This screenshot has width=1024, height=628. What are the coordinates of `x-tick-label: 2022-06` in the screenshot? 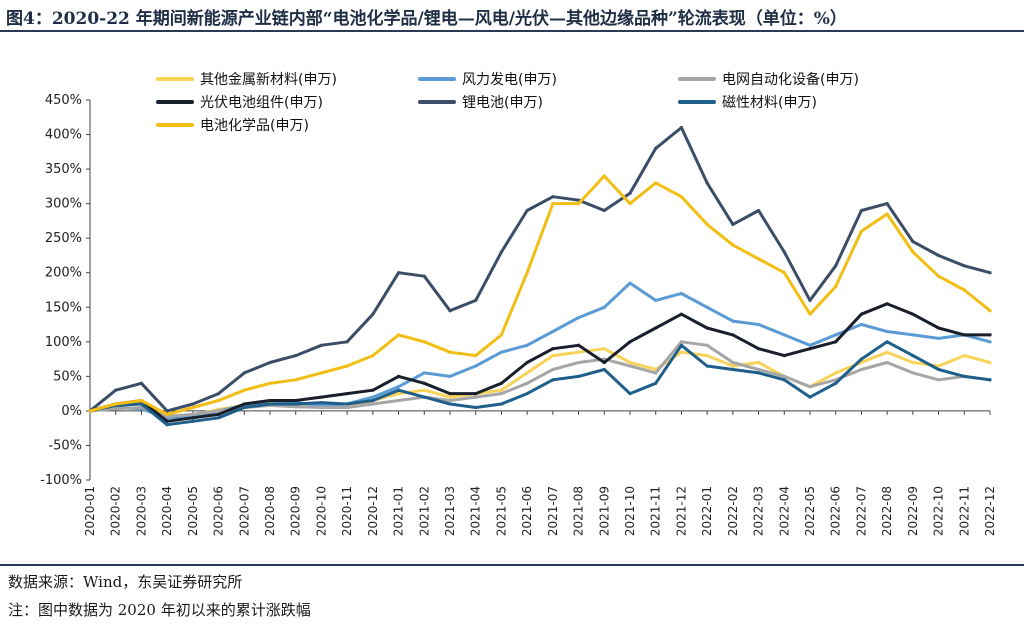 It's located at (836, 511).